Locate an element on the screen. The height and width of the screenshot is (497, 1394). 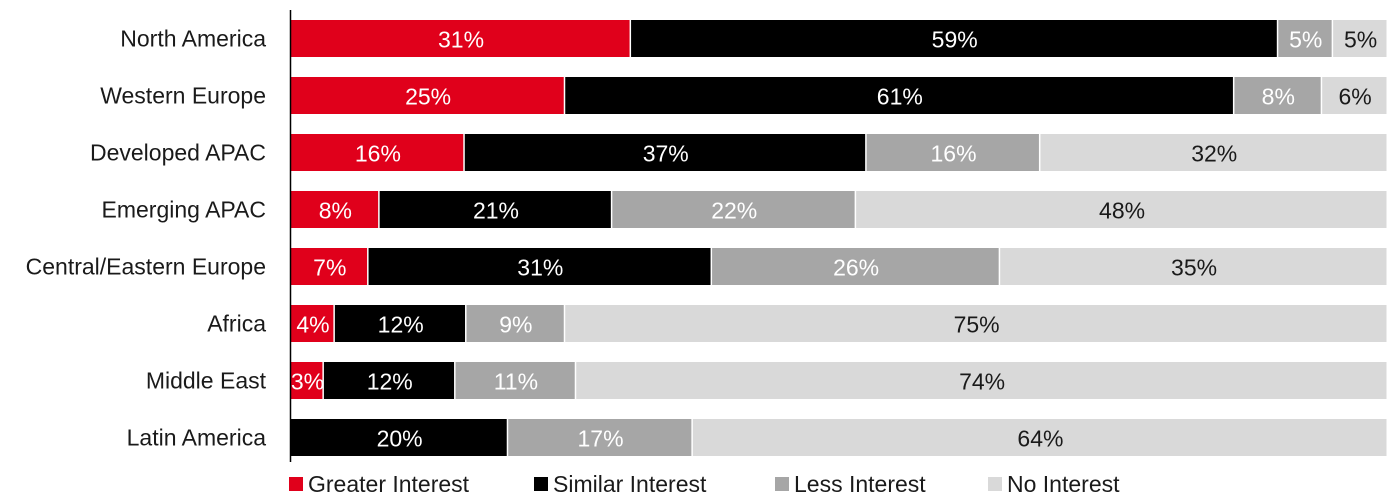
data-label-latin-america-similar-interest: 20% is located at coordinates (400, 439).